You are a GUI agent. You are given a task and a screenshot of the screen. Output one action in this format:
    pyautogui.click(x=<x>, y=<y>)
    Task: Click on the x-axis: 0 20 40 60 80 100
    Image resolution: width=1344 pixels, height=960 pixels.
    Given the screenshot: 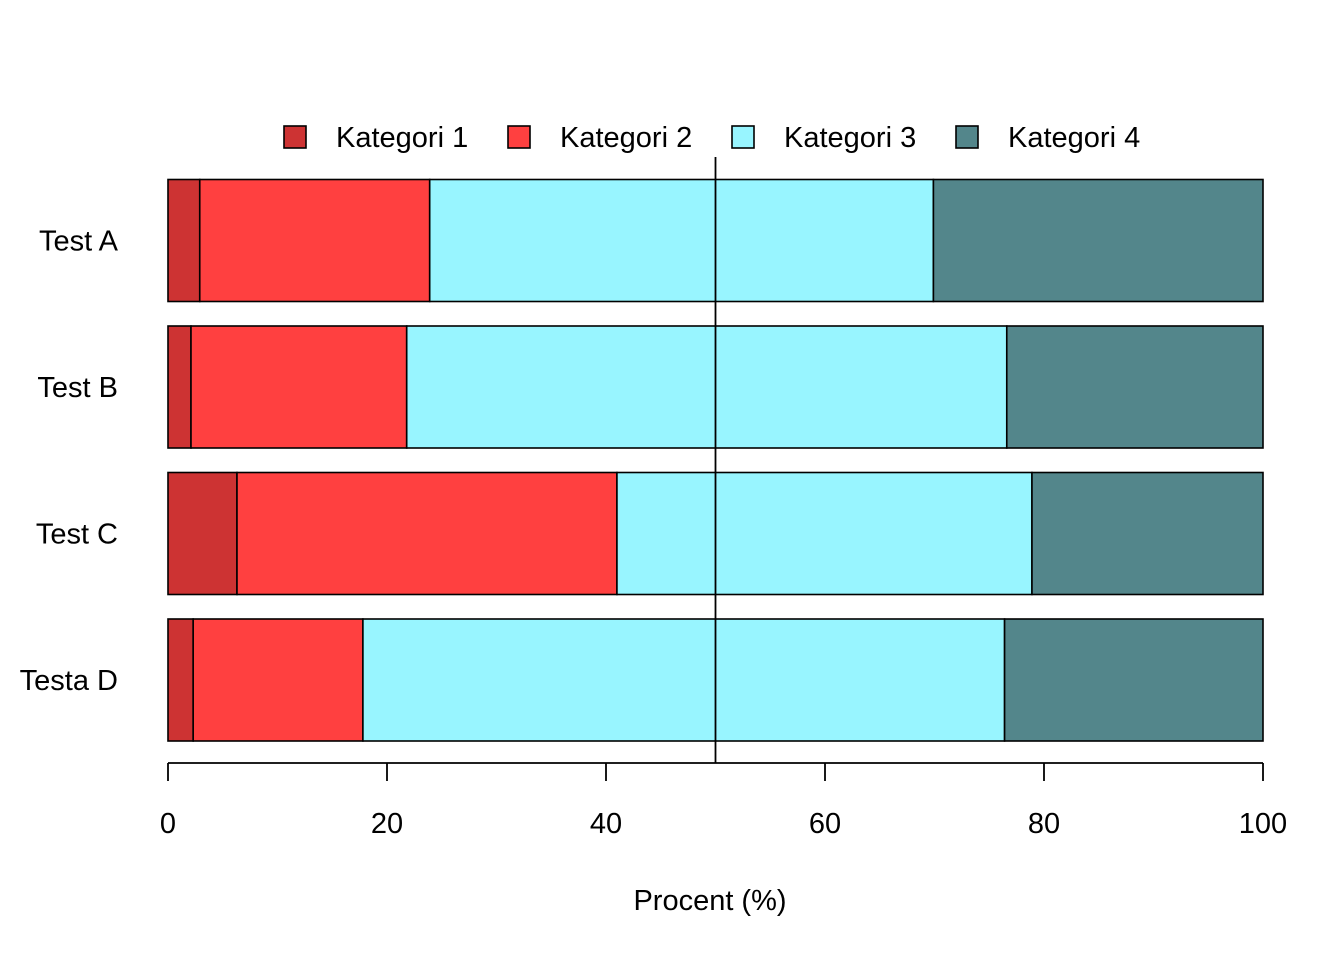 What is the action you would take?
    pyautogui.click(x=723, y=801)
    